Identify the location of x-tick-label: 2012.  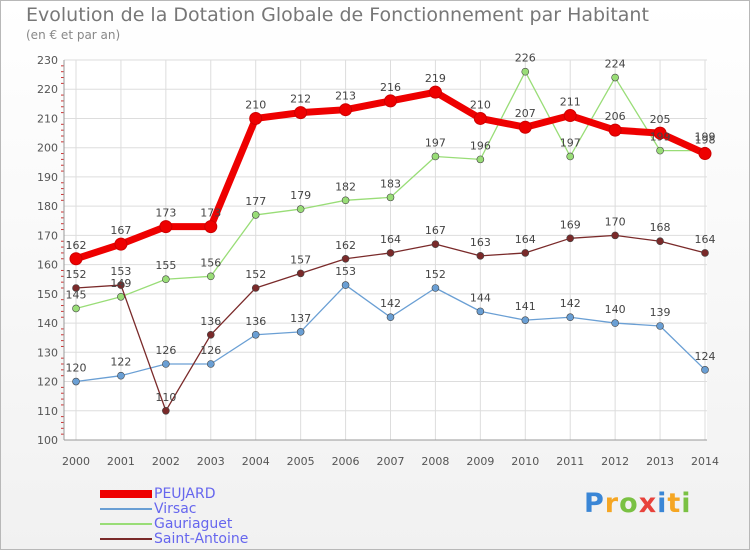
(615, 461).